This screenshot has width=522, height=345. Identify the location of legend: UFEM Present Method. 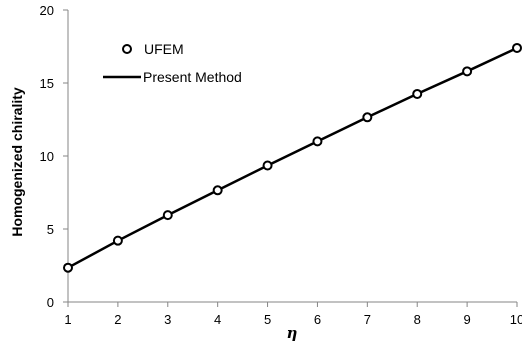
(172, 63).